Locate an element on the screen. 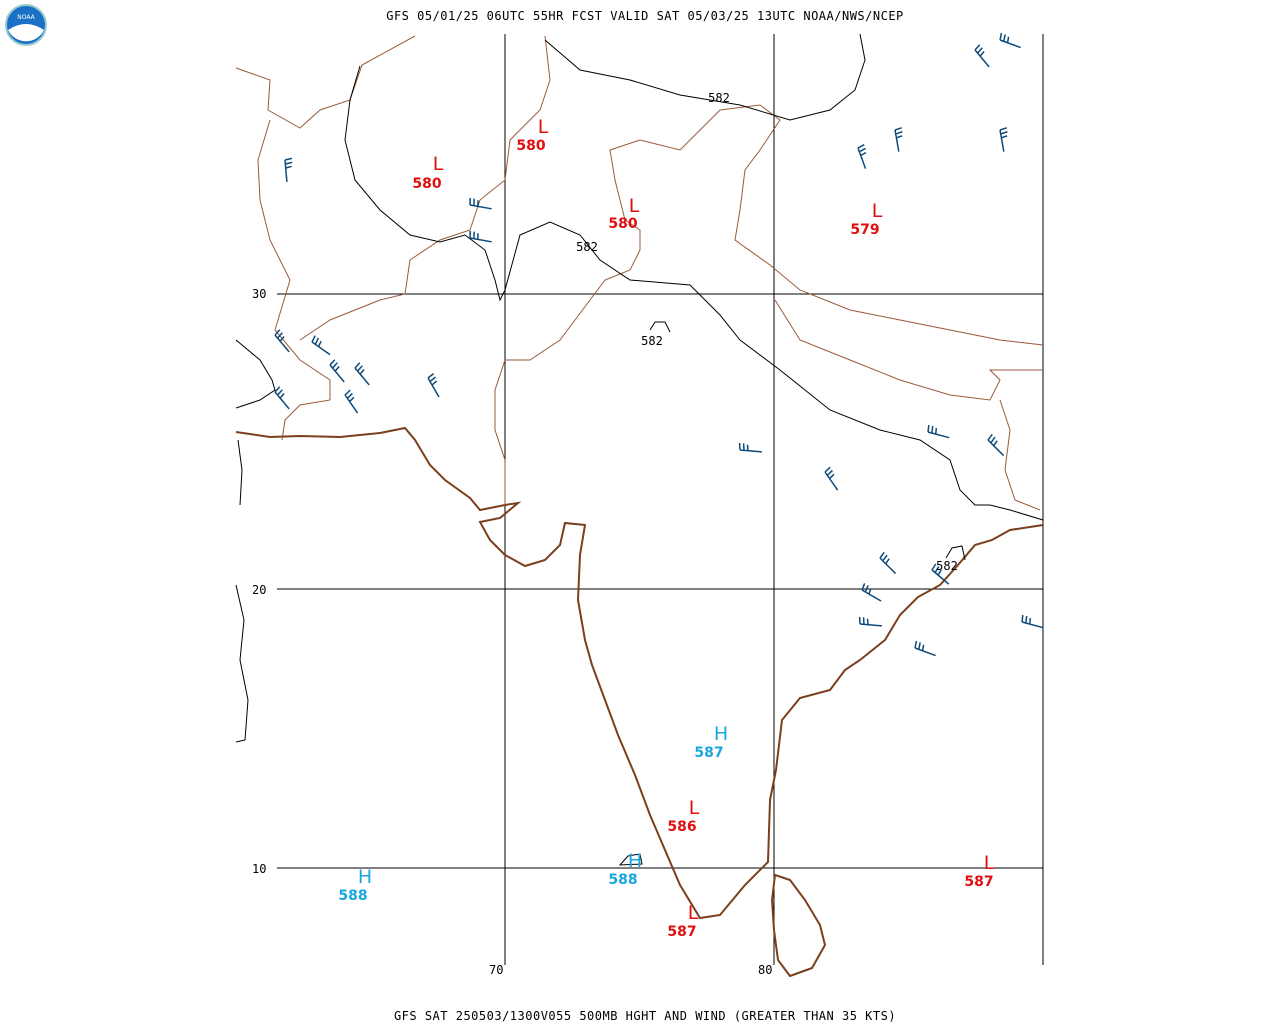 The image size is (1280, 1024). logo: NOAA is located at coordinates (26, 25).